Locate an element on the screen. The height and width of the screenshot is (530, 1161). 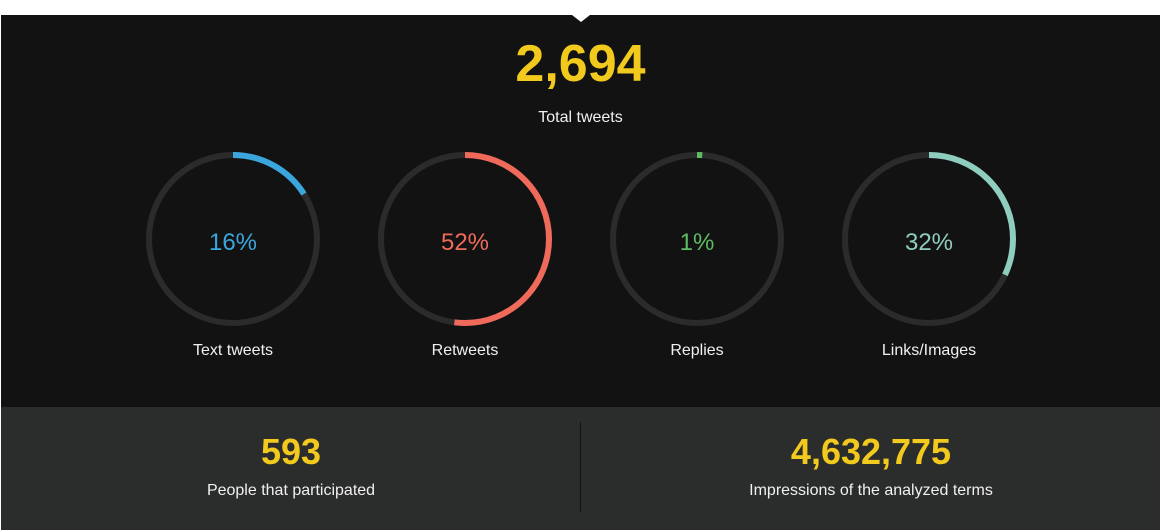
donut-arc-retweets is located at coordinates (465, 239).